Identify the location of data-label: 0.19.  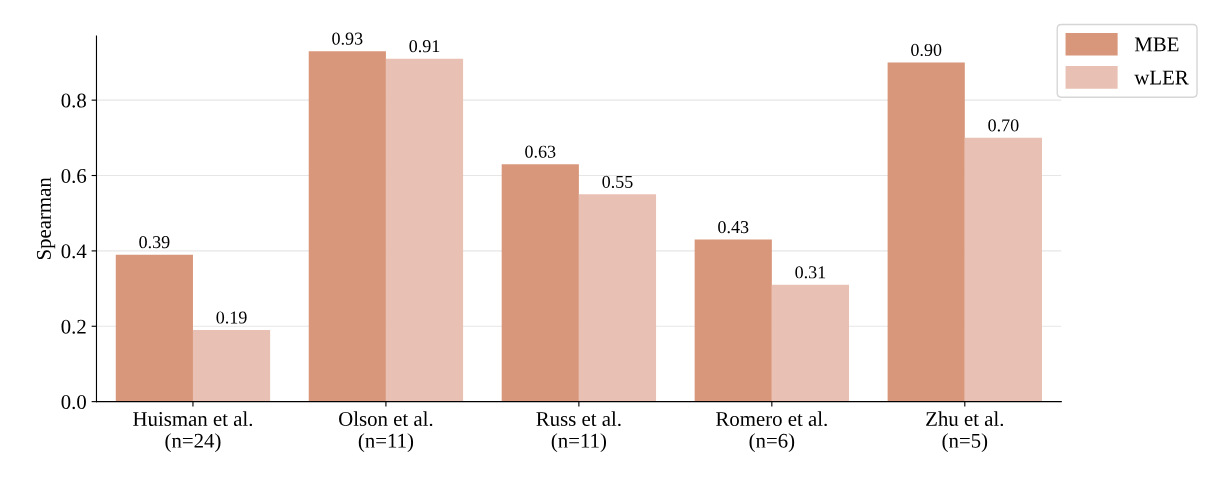
(231, 317).